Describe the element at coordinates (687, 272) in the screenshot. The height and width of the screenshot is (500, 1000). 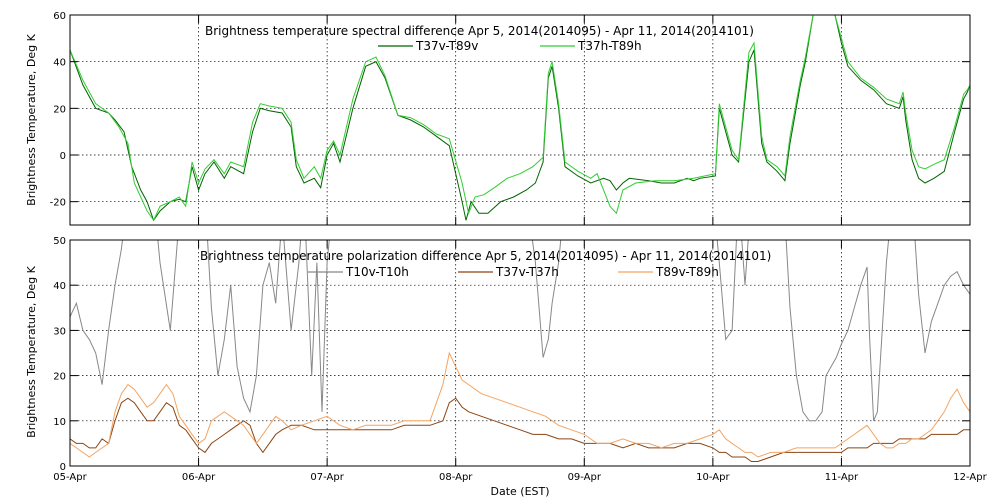
I see `legend-label: T89v-T89h` at that location.